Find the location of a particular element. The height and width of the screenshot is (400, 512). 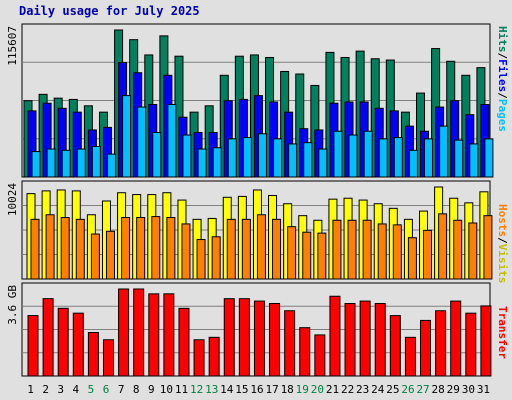

x-tick-label-day-27: 27 is located at coordinates (422, 389).